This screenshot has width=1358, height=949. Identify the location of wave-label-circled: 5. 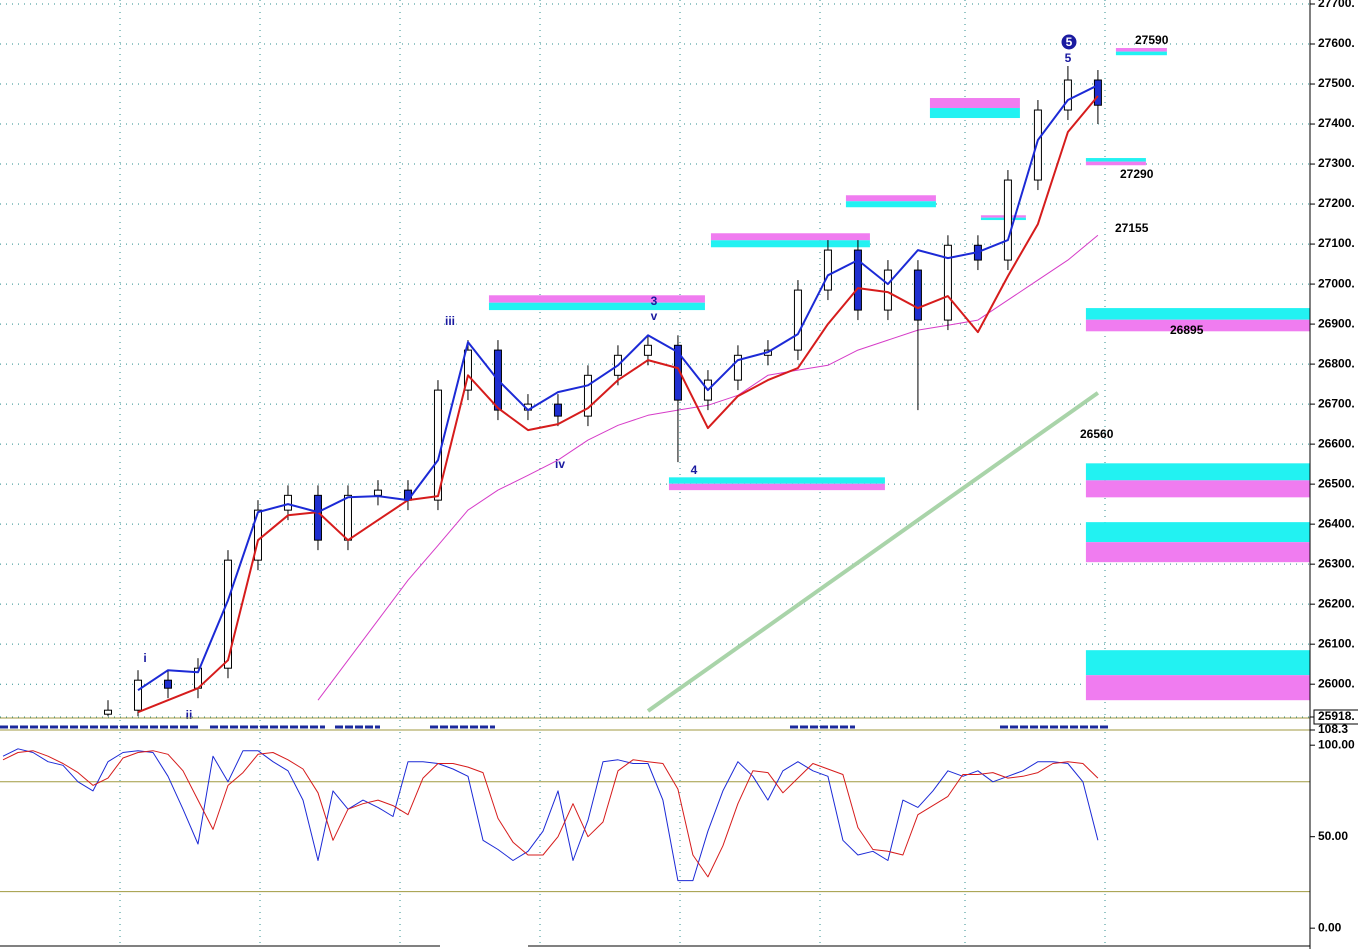
(1069, 42).